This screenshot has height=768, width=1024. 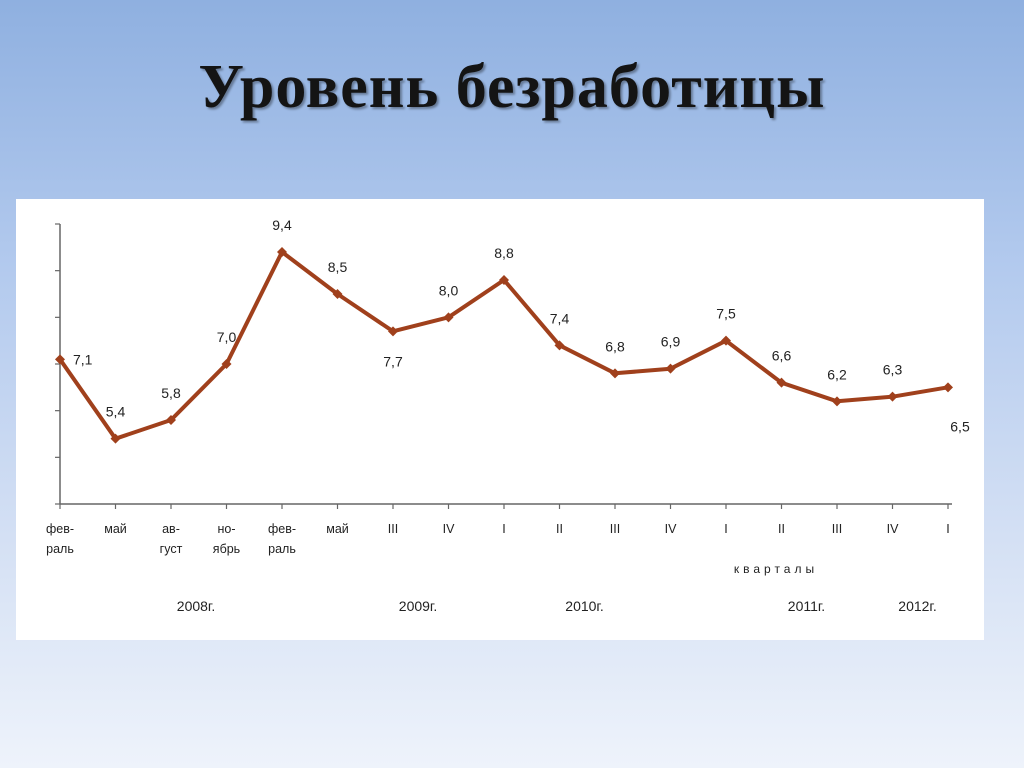 I want to click on data-label: 9,4, so click(x=282, y=225).